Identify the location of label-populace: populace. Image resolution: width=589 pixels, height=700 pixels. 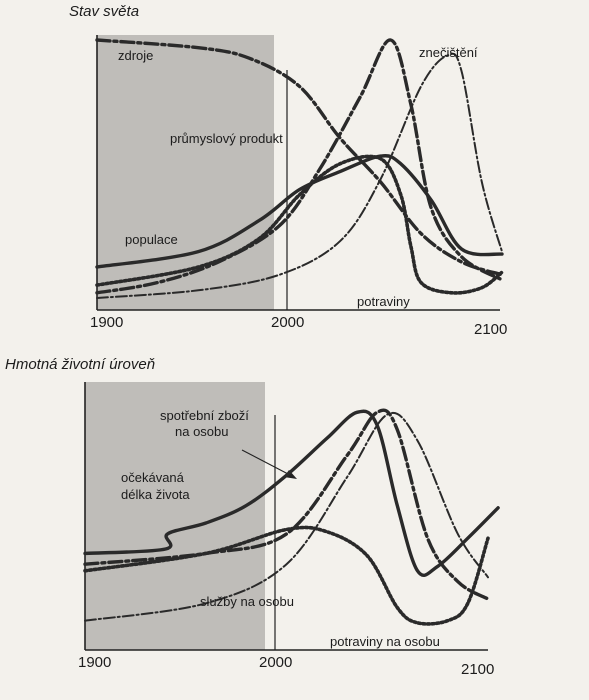
(151, 239).